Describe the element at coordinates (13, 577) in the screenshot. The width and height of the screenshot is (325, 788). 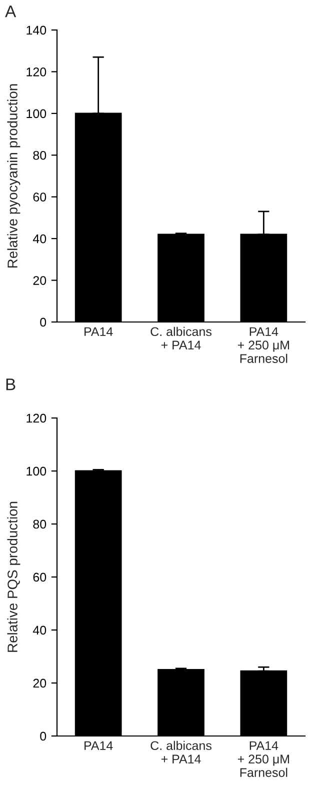
I see `y-axis-title: Relative PQS production` at that location.